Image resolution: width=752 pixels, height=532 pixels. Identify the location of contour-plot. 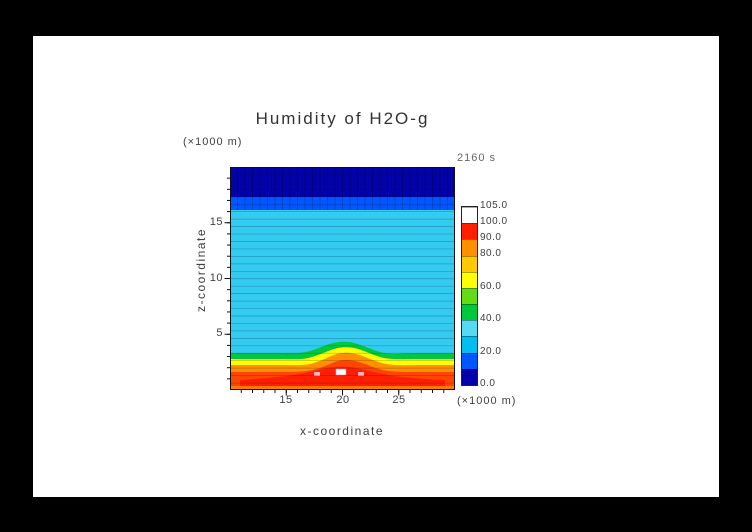
(339, 281).